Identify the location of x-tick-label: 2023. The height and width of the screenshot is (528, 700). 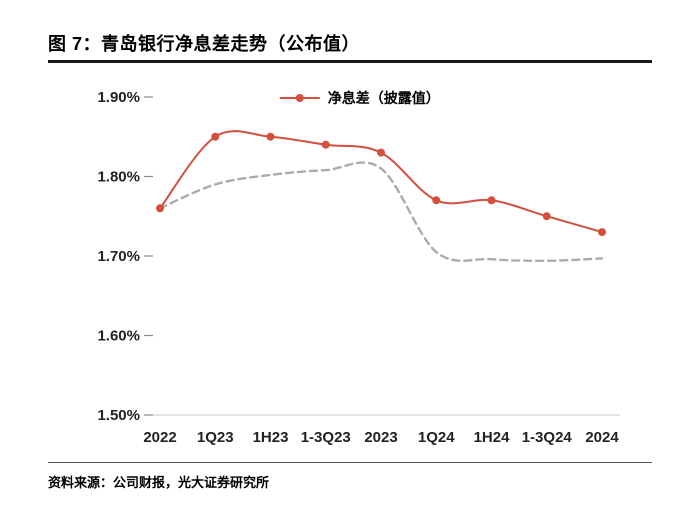
(380, 437).